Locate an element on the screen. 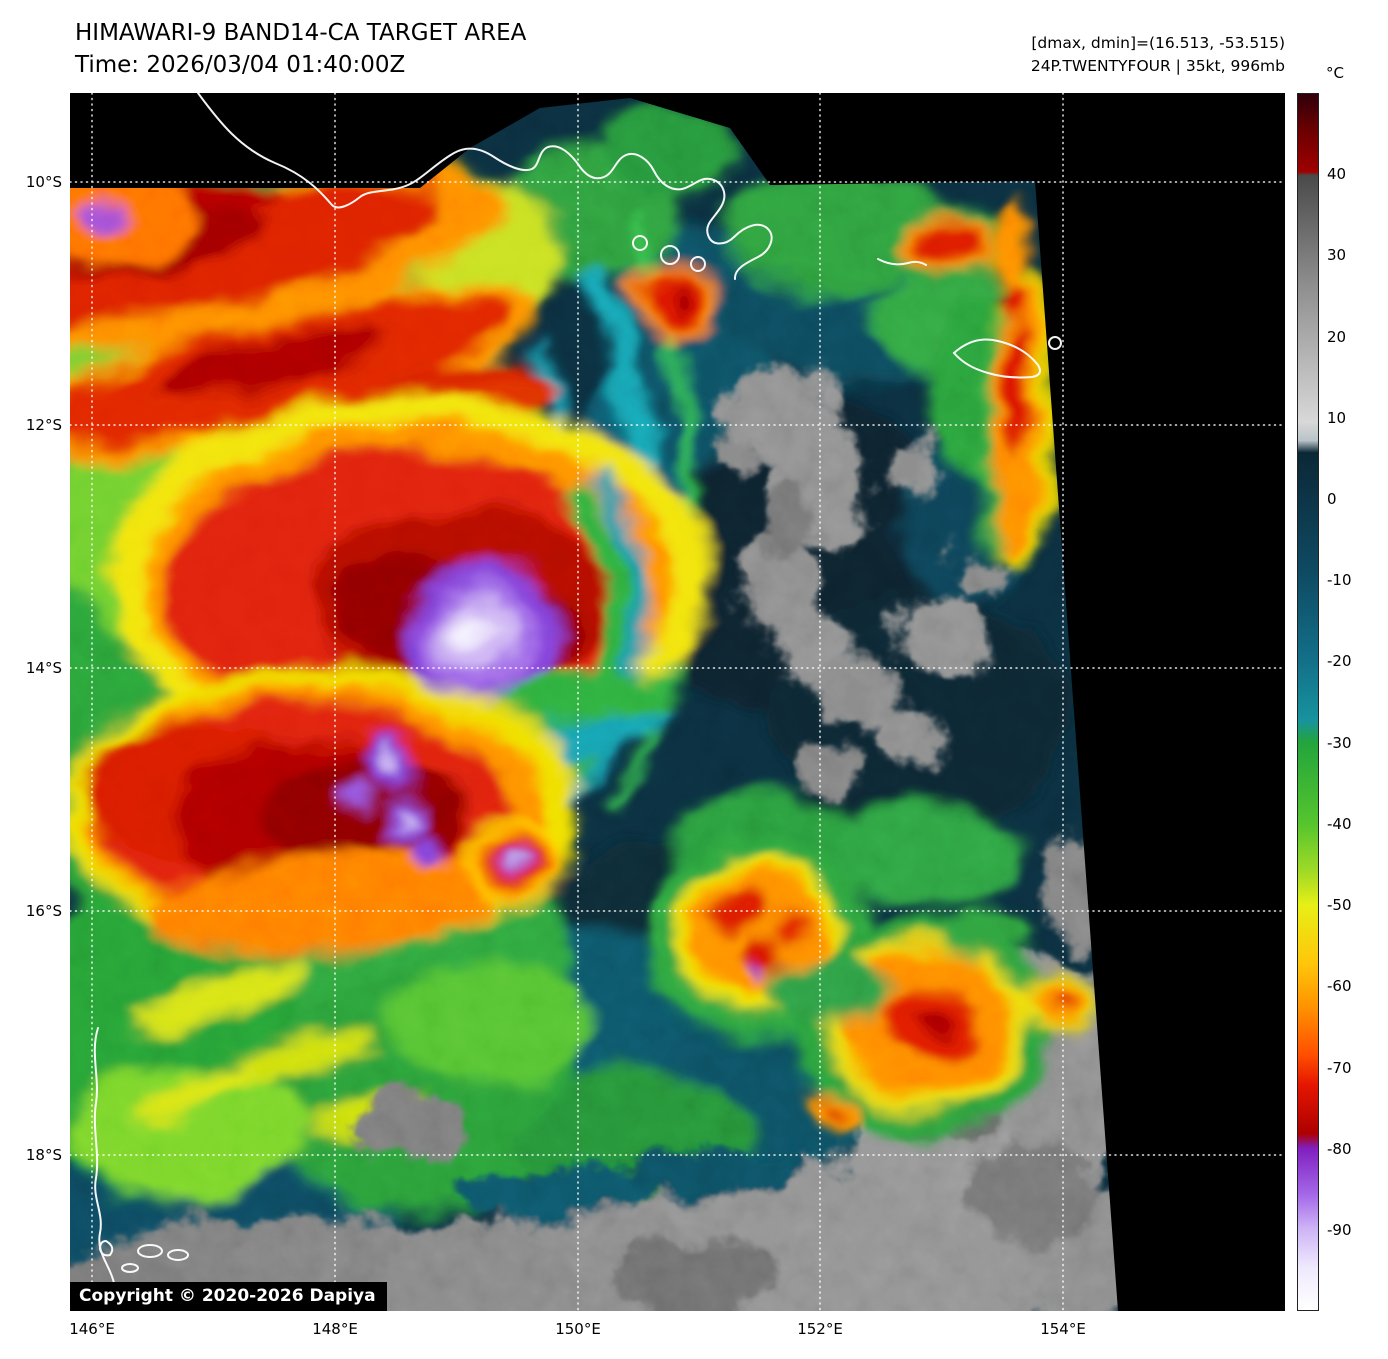 This screenshot has height=1359, width=1388. colorbar-tick-m60: -60 is located at coordinates (1339, 986).